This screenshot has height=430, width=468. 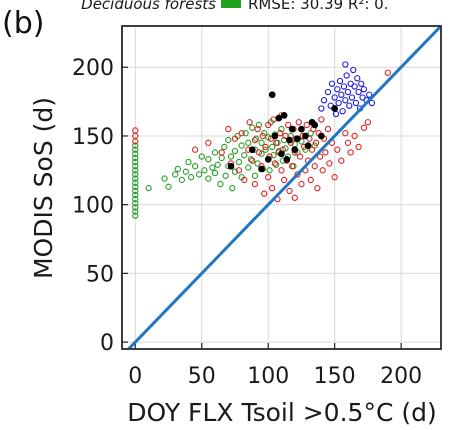 I want to click on x-tick-label: 0, so click(x=135, y=376).